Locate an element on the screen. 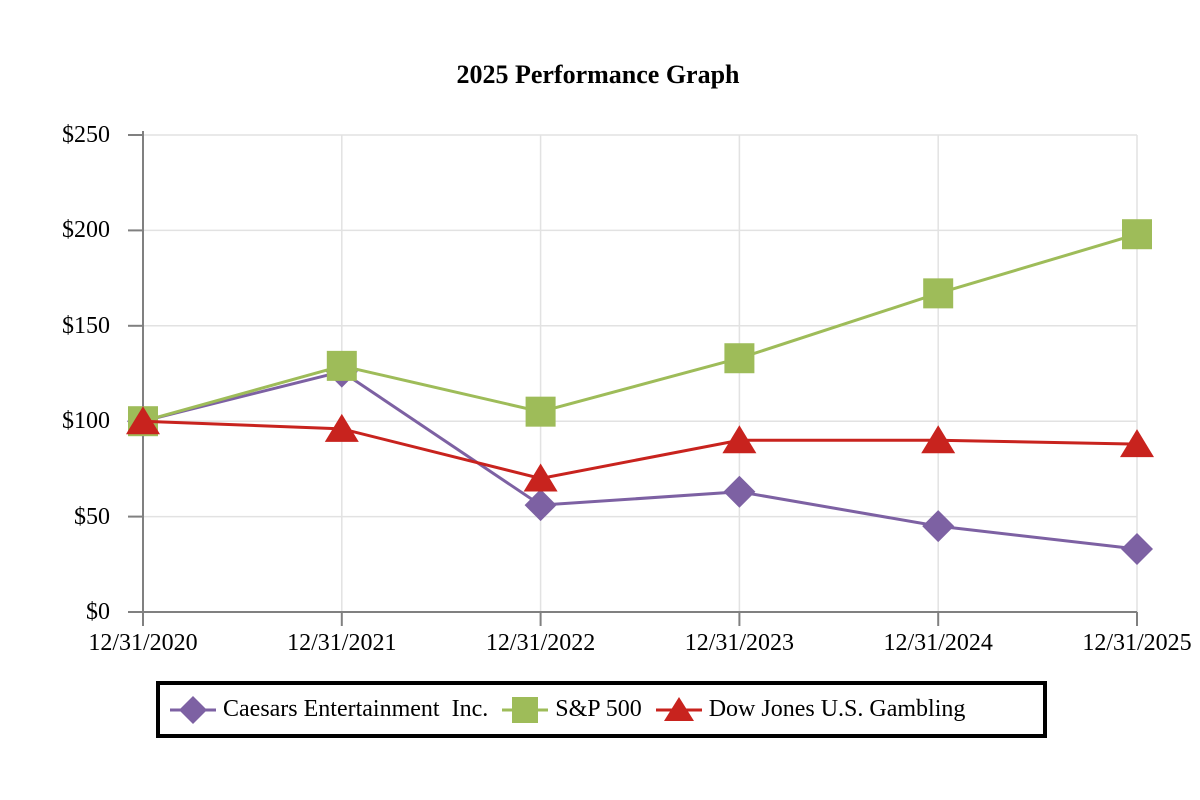 This screenshot has height=800, width=1200. chart-title: 2025 Performance Graph is located at coordinates (598, 74).